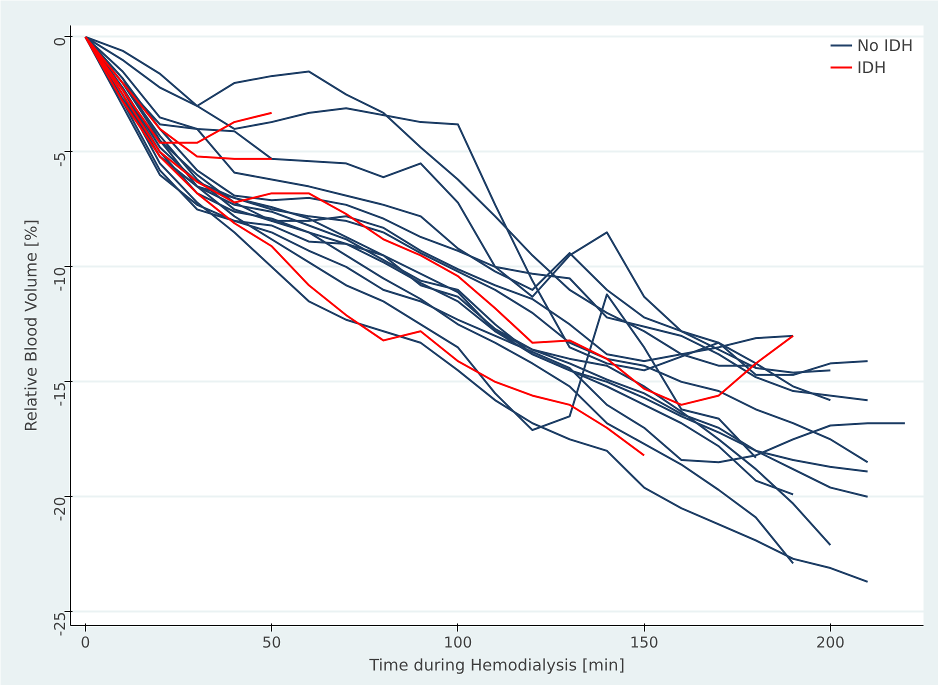  I want to click on x-tick-label: 50, so click(272, 643).